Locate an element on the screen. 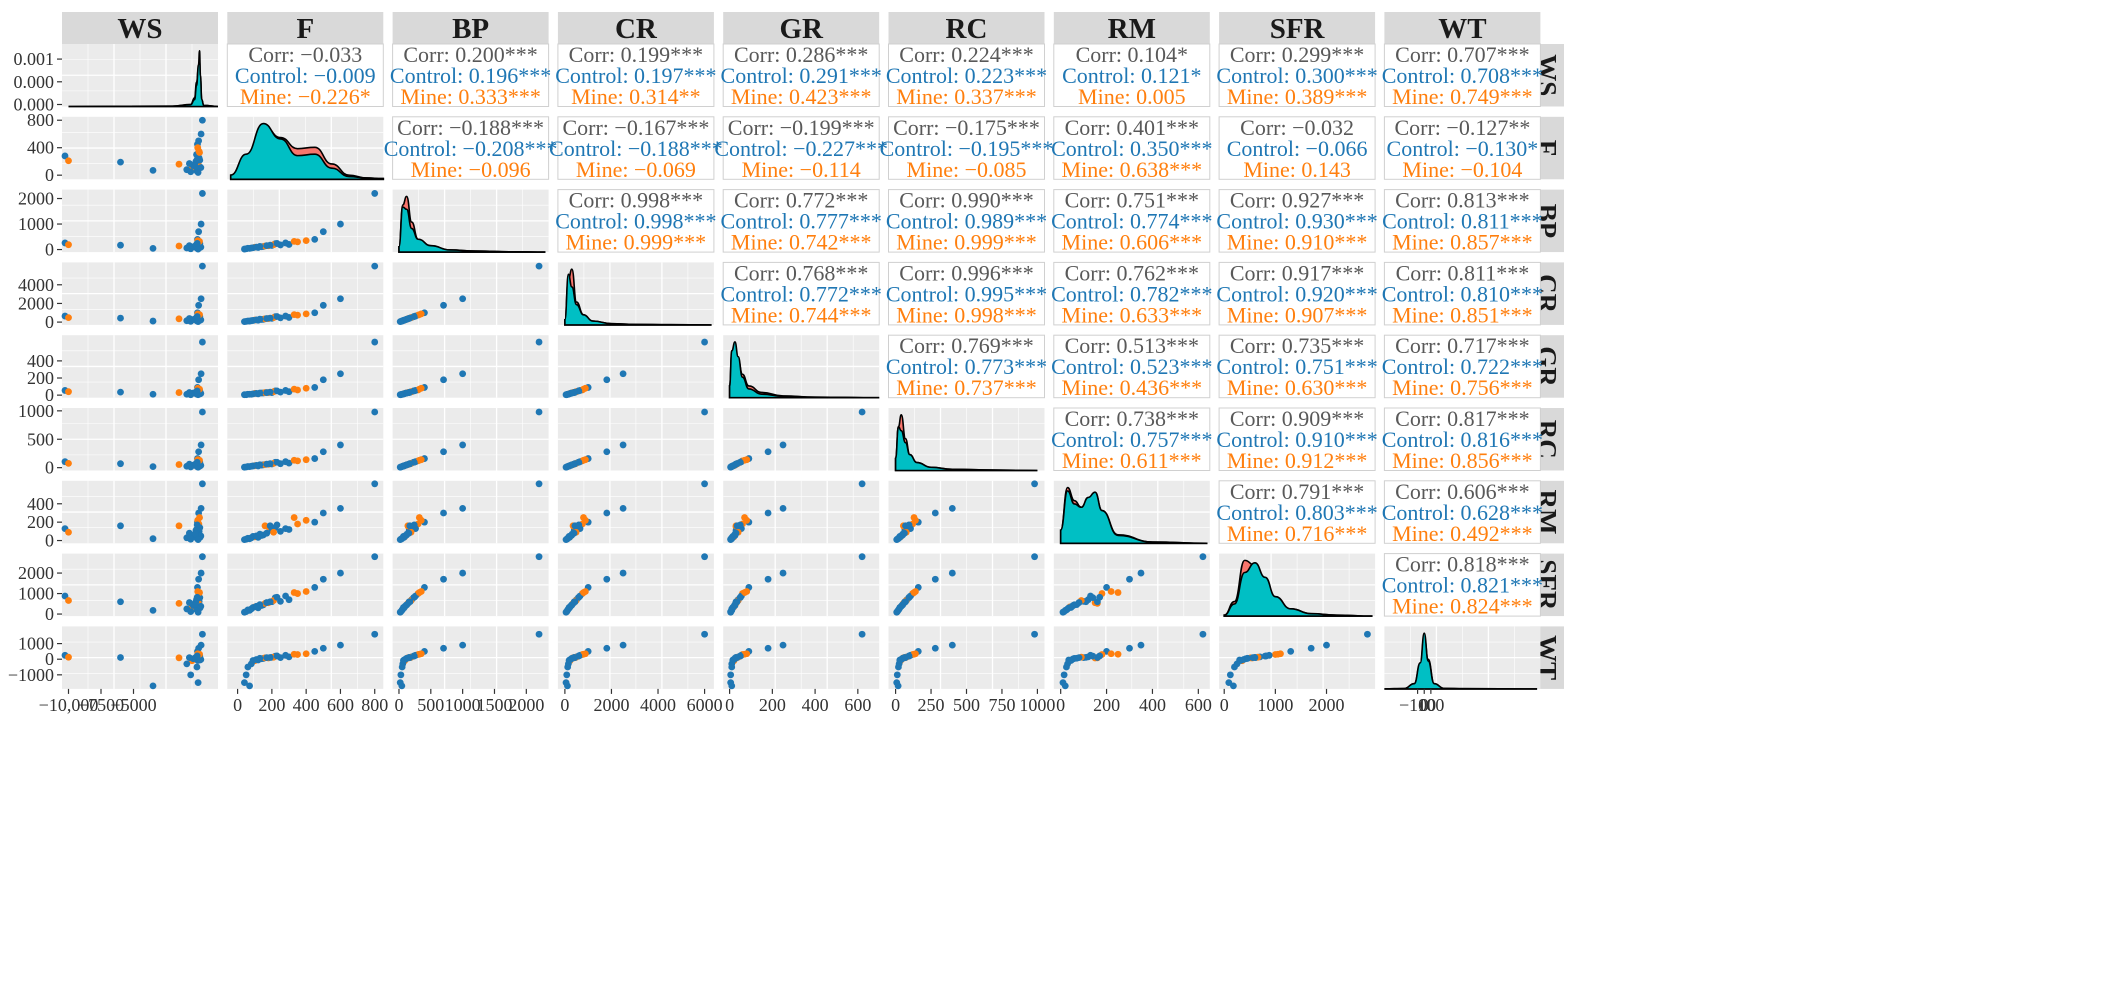  y-tick-label-wt: 0 is located at coordinates (49, 659).